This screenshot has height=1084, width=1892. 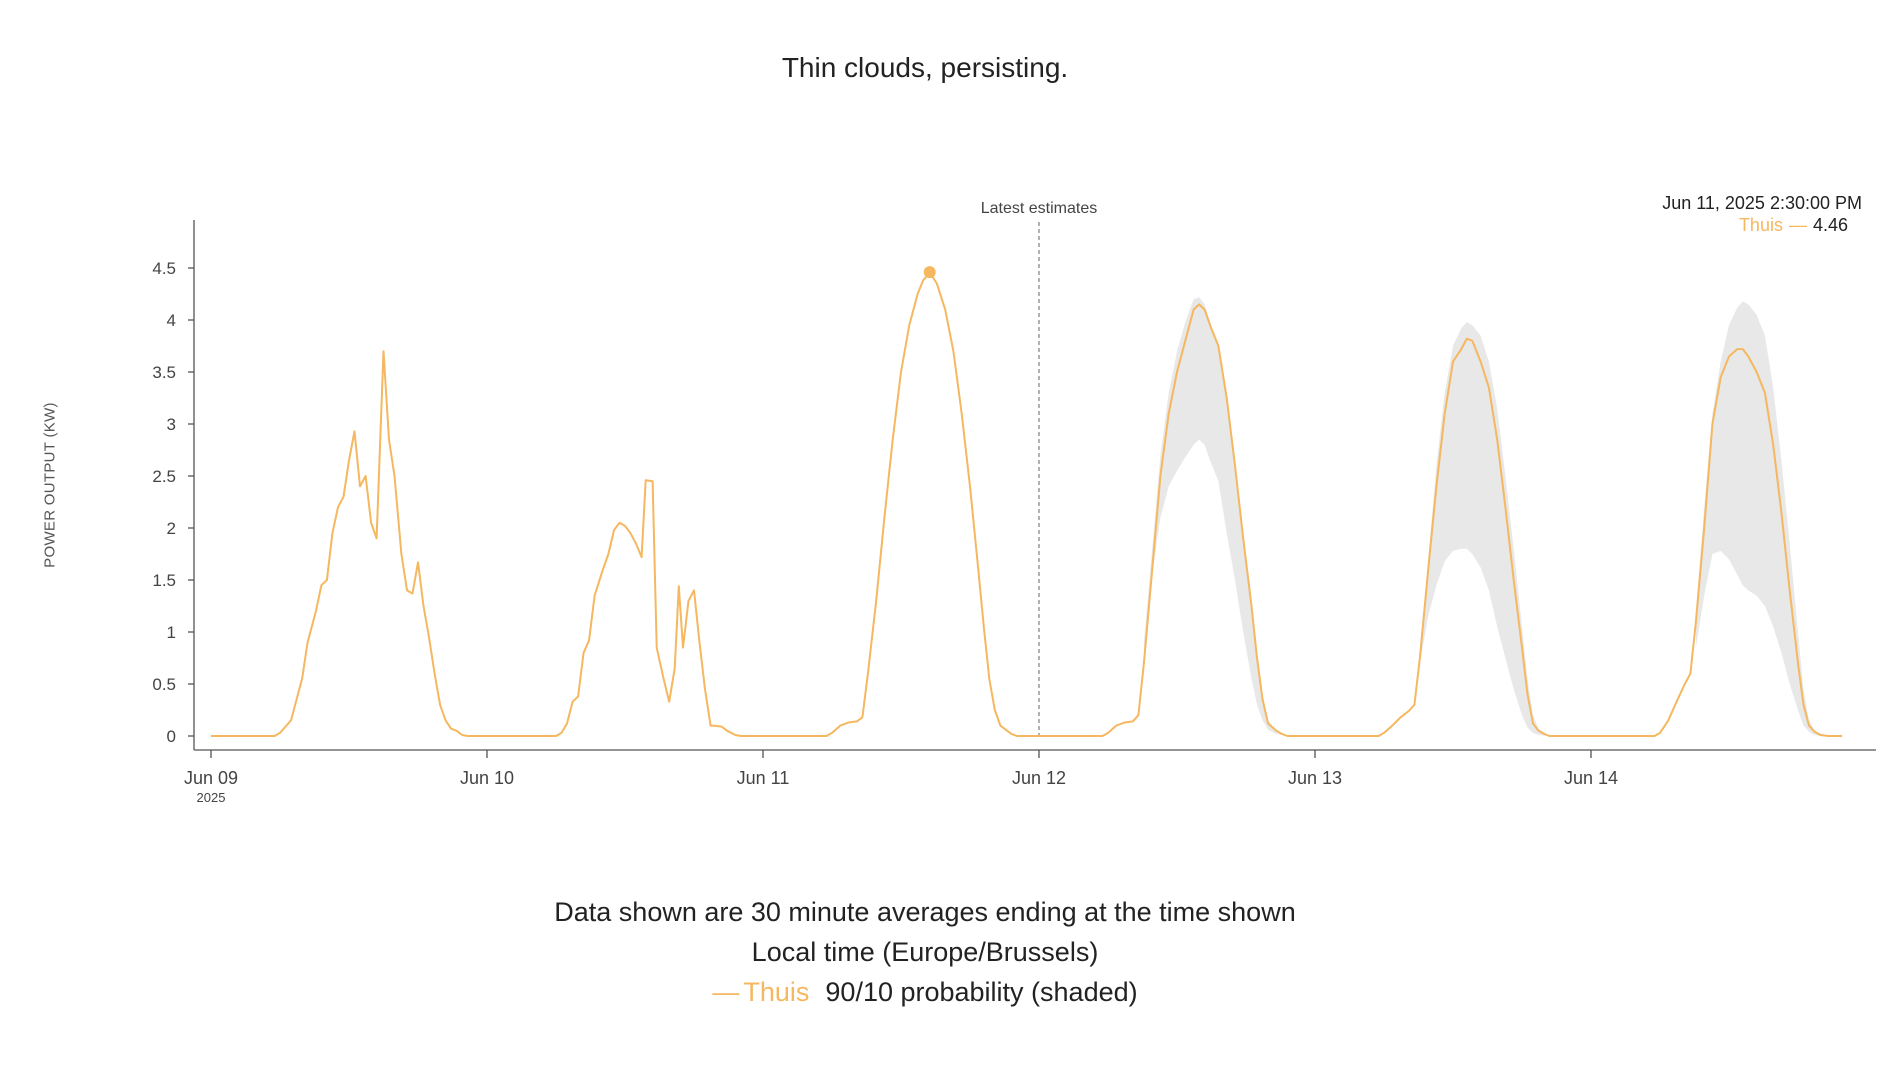 I want to click on latest-estimates-label: Latest estimates, so click(x=1039, y=208).